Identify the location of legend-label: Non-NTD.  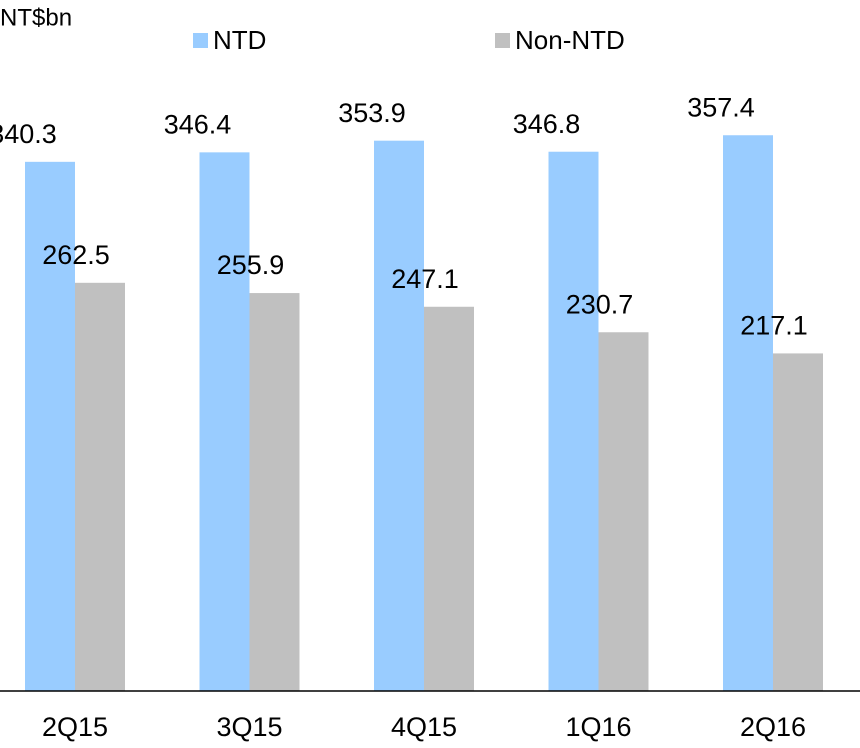
(570, 40).